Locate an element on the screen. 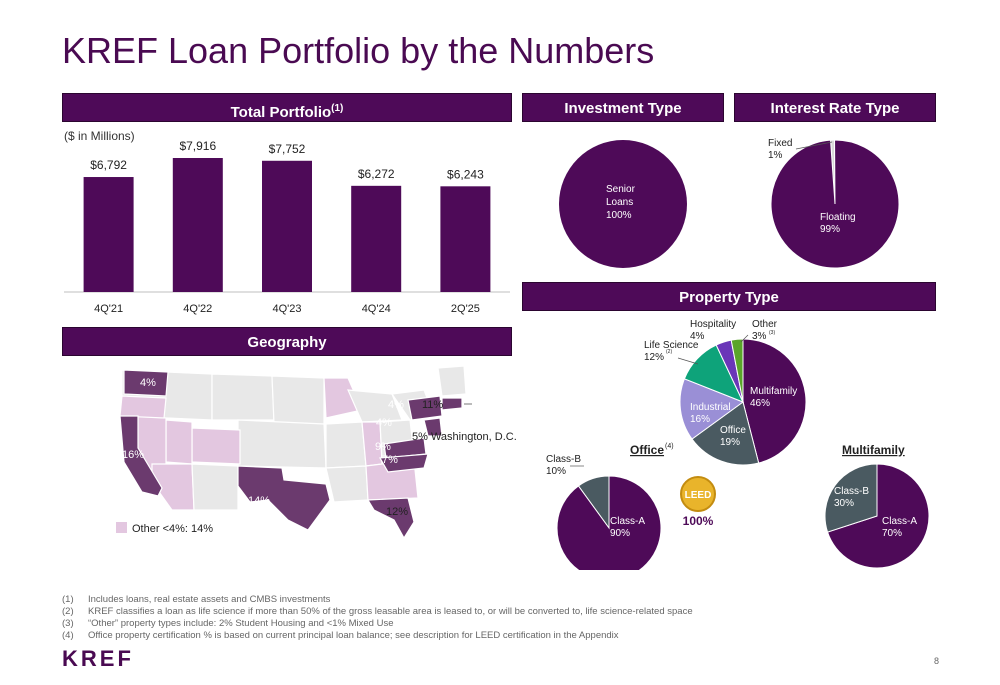 The image size is (1000, 685). multi-label-class-b: Class-B is located at coordinates (851, 491).